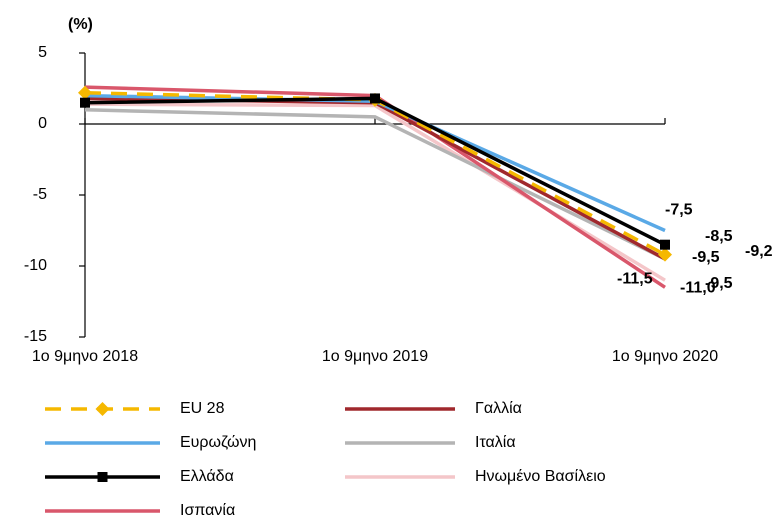 Image resolution: width=775 pixels, height=522 pixels. I want to click on data-label: -11,5, so click(635, 279).